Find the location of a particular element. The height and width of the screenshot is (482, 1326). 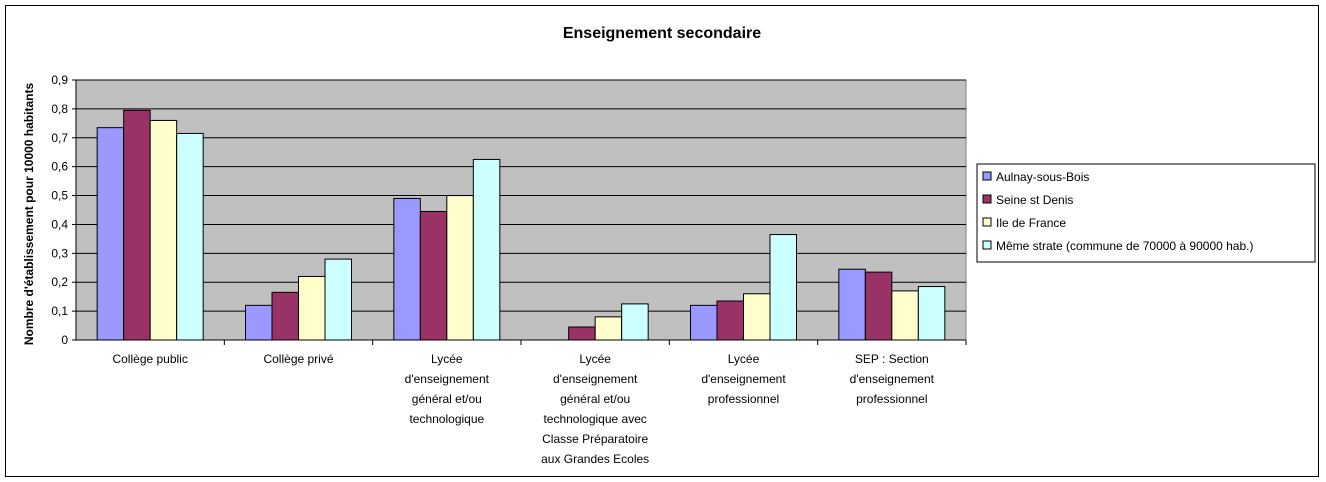

category-label: Collège privé is located at coordinates (298, 359).